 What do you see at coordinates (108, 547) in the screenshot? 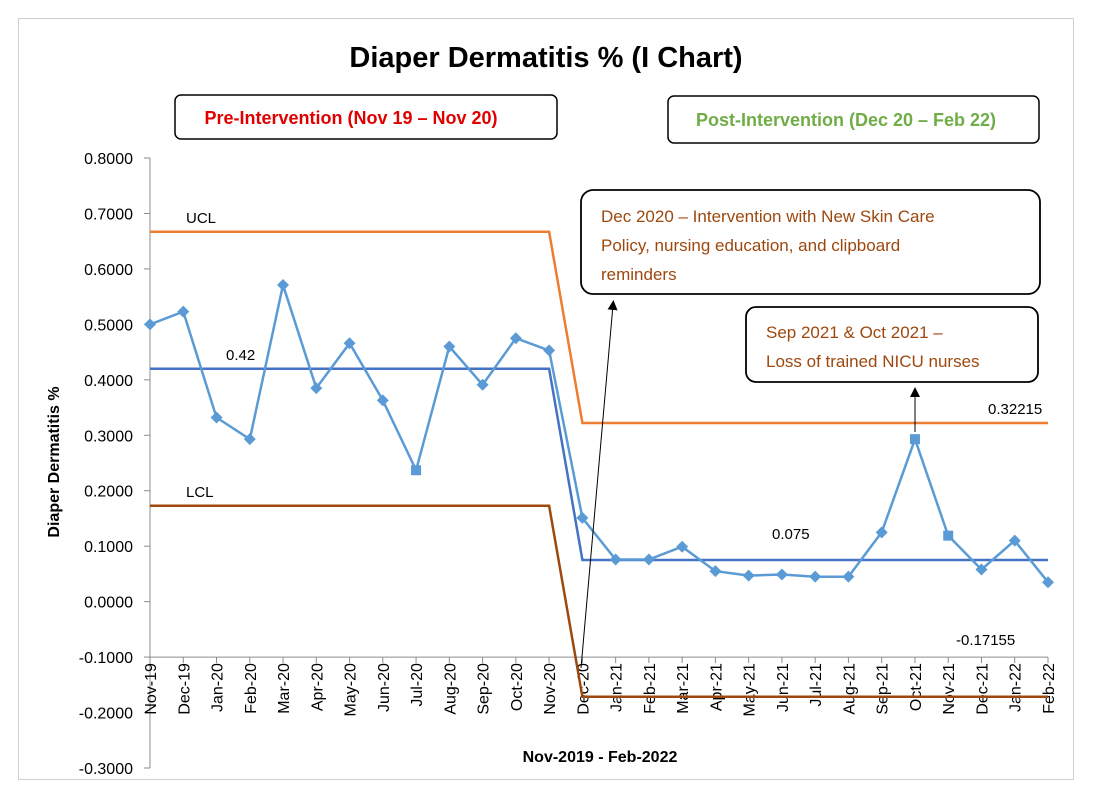
I see `y-tick-label: 0.1000` at bounding box center [108, 547].